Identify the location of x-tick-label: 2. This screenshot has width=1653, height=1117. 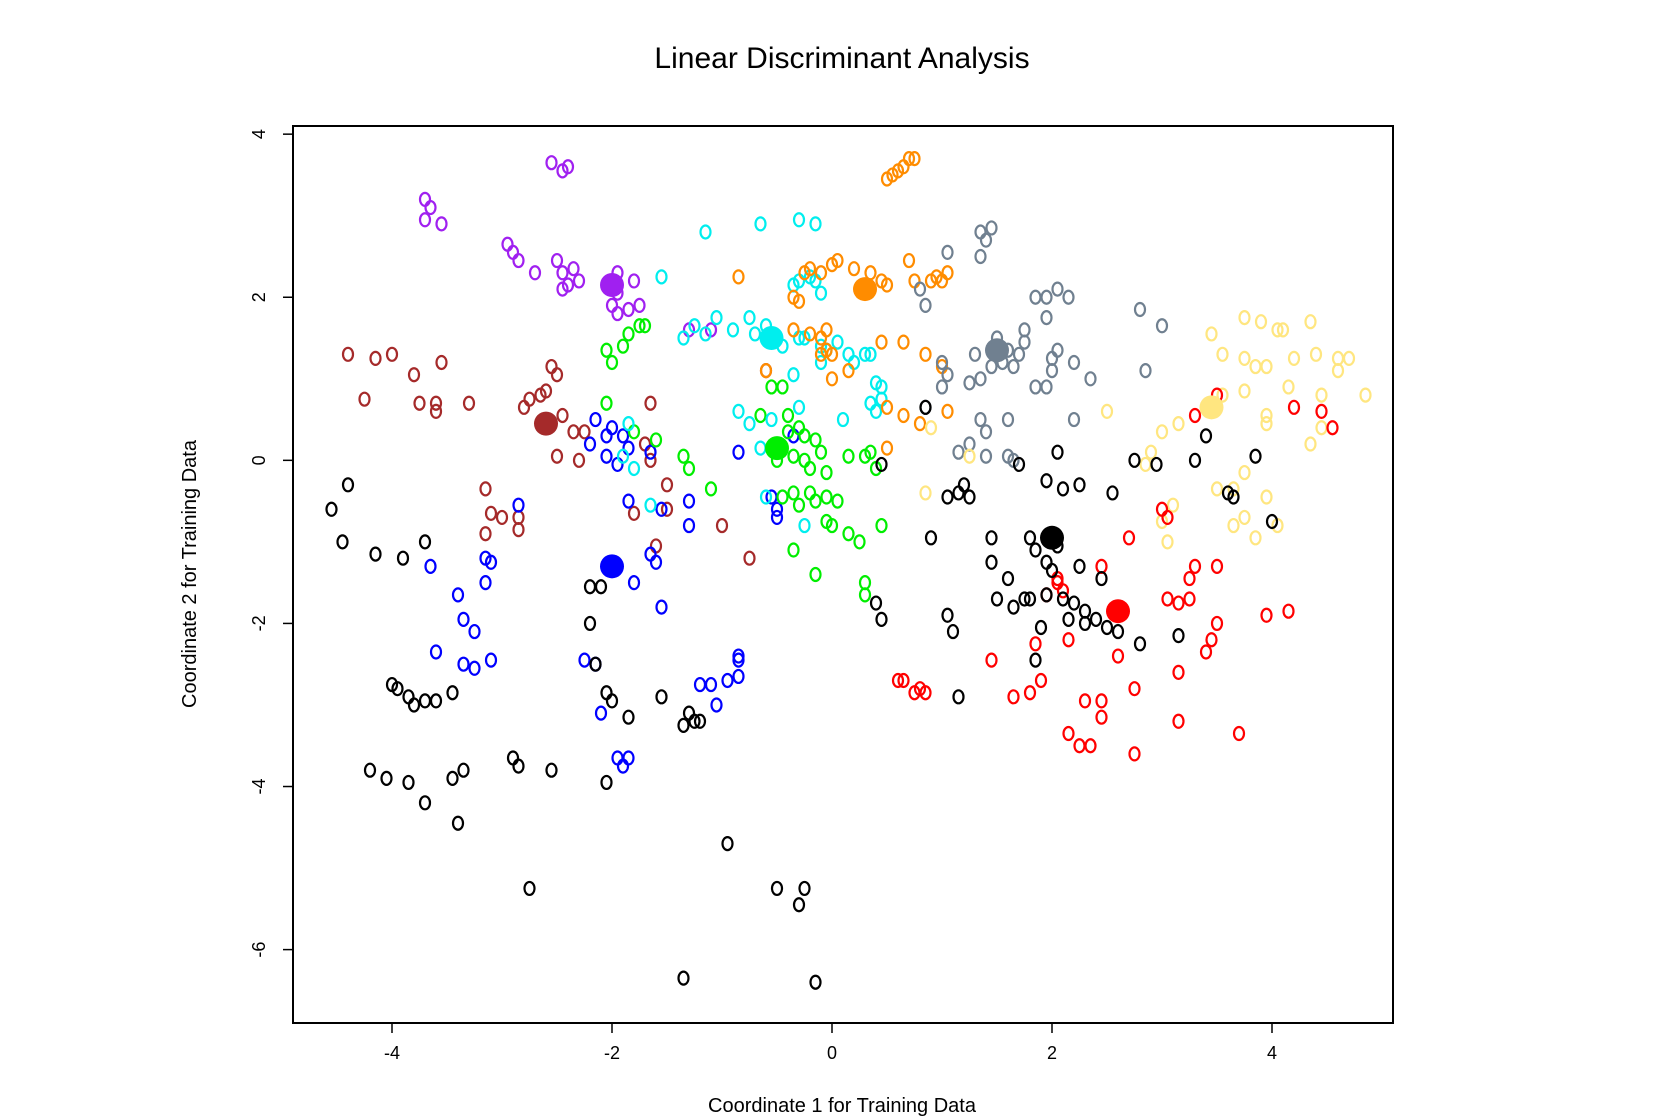
(1052, 1053).